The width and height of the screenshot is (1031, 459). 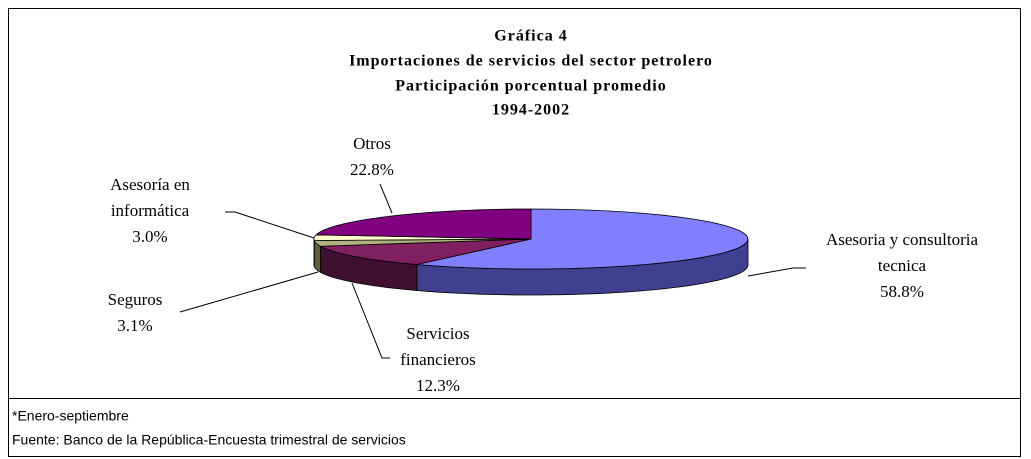 I want to click on category-name: Asesoria y consultoria tecnica, so click(x=902, y=252).